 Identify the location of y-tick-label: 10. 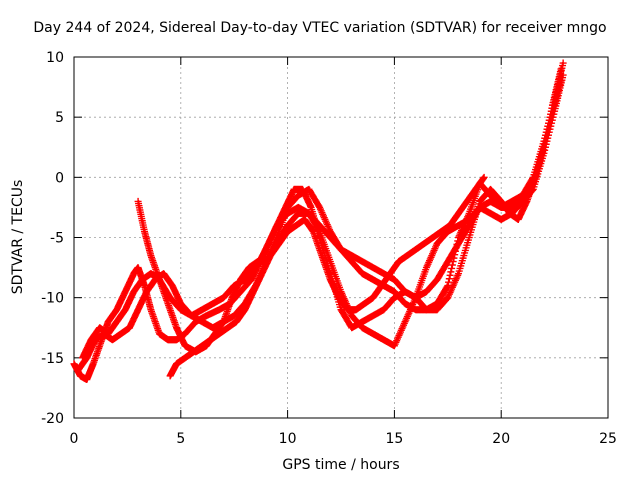
(55, 58).